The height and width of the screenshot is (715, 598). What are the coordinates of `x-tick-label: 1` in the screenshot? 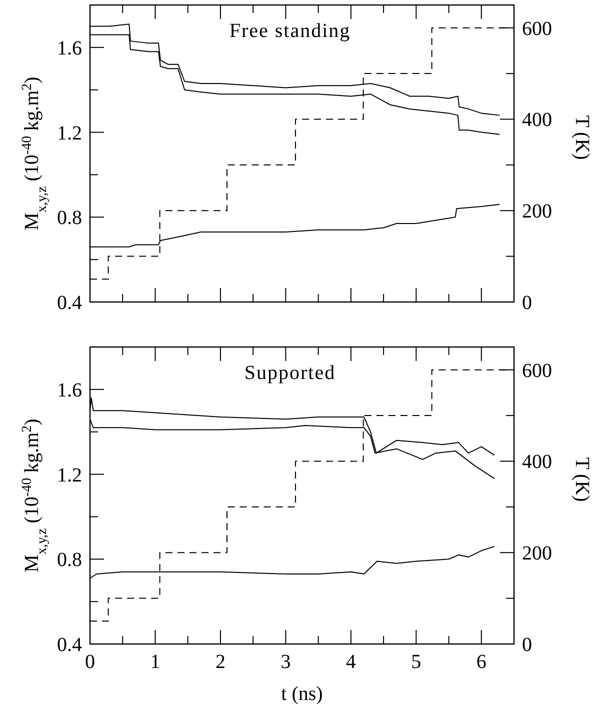 It's located at (155, 662).